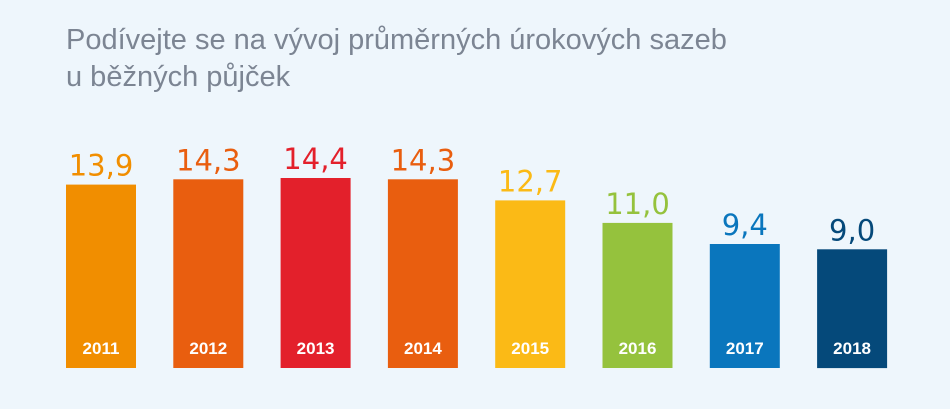  Describe the element at coordinates (423, 160) in the screenshot. I see `value-label-2014: 14,3` at that location.